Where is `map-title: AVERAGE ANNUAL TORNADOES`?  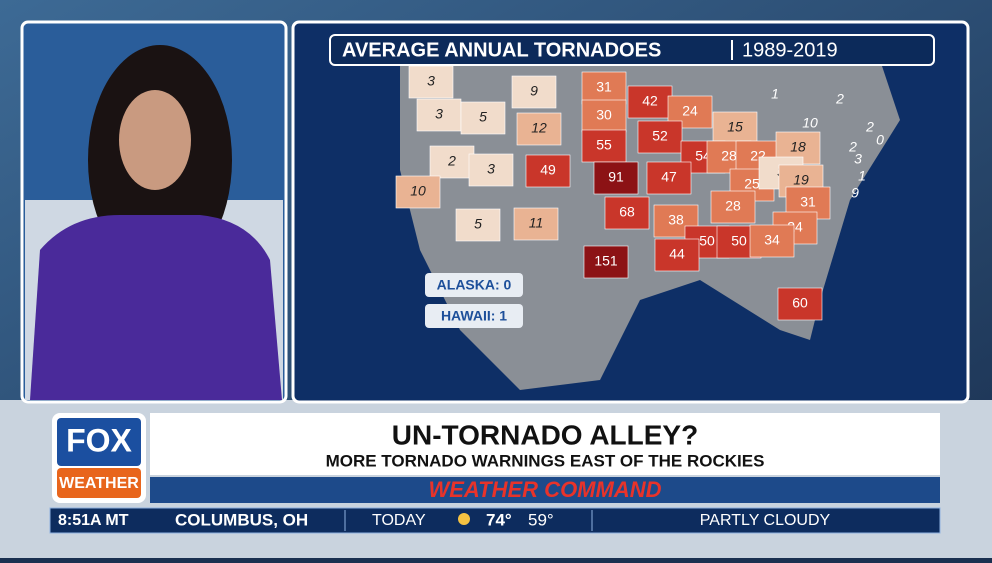
map-title: AVERAGE ANNUAL TORNADOES is located at coordinates (501, 50).